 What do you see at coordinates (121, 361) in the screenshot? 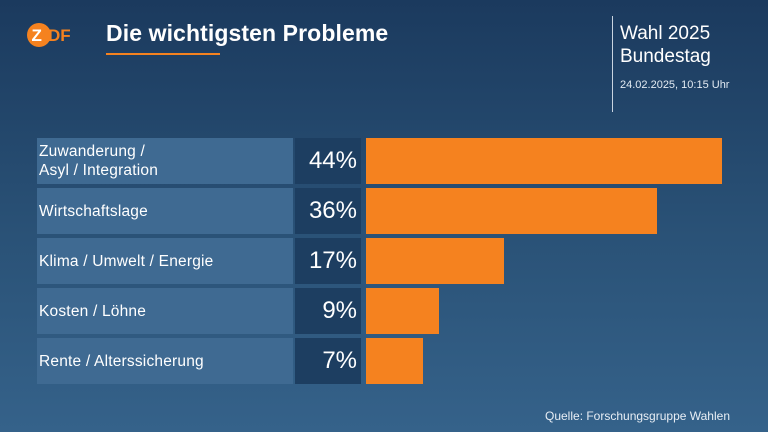
I see `category-label: Rente / Alterssicherung` at bounding box center [121, 361].